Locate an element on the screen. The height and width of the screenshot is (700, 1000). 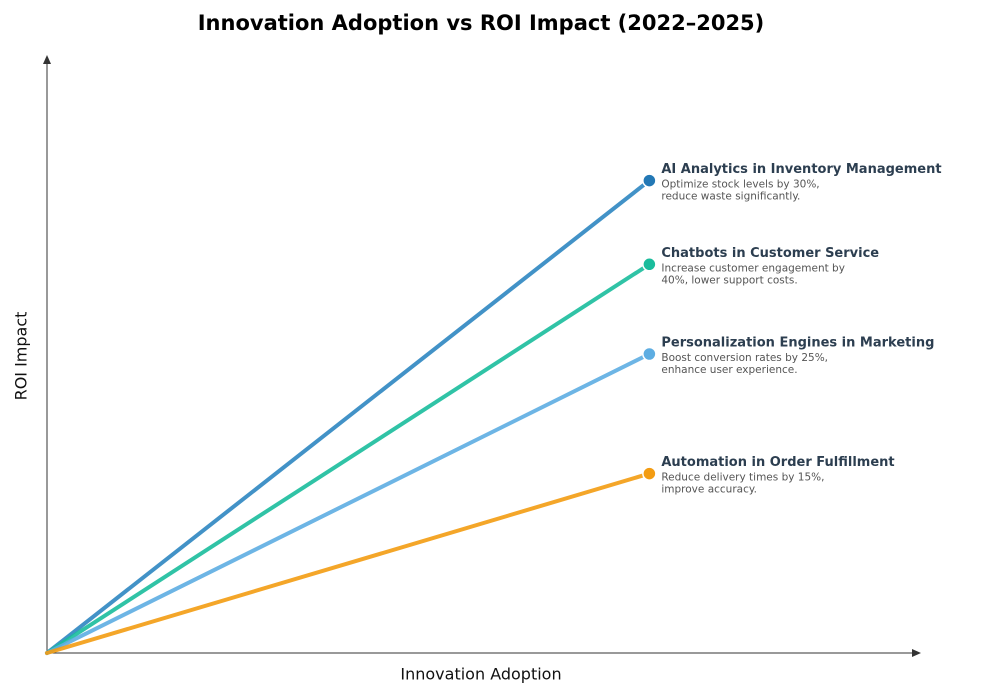
series-name: AI Analytics in Inventory Management is located at coordinates (801, 169).